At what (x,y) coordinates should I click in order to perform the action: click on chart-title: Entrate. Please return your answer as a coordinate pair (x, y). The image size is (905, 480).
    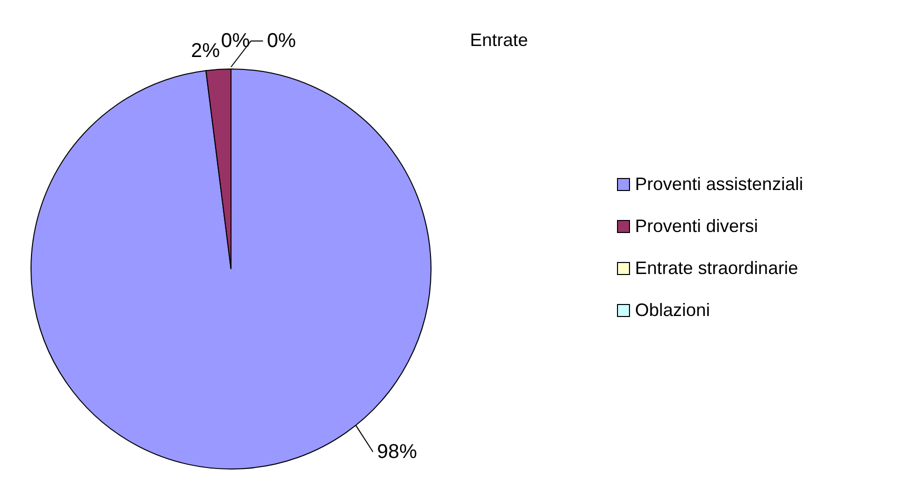
    Looking at the image, I should click on (499, 40).